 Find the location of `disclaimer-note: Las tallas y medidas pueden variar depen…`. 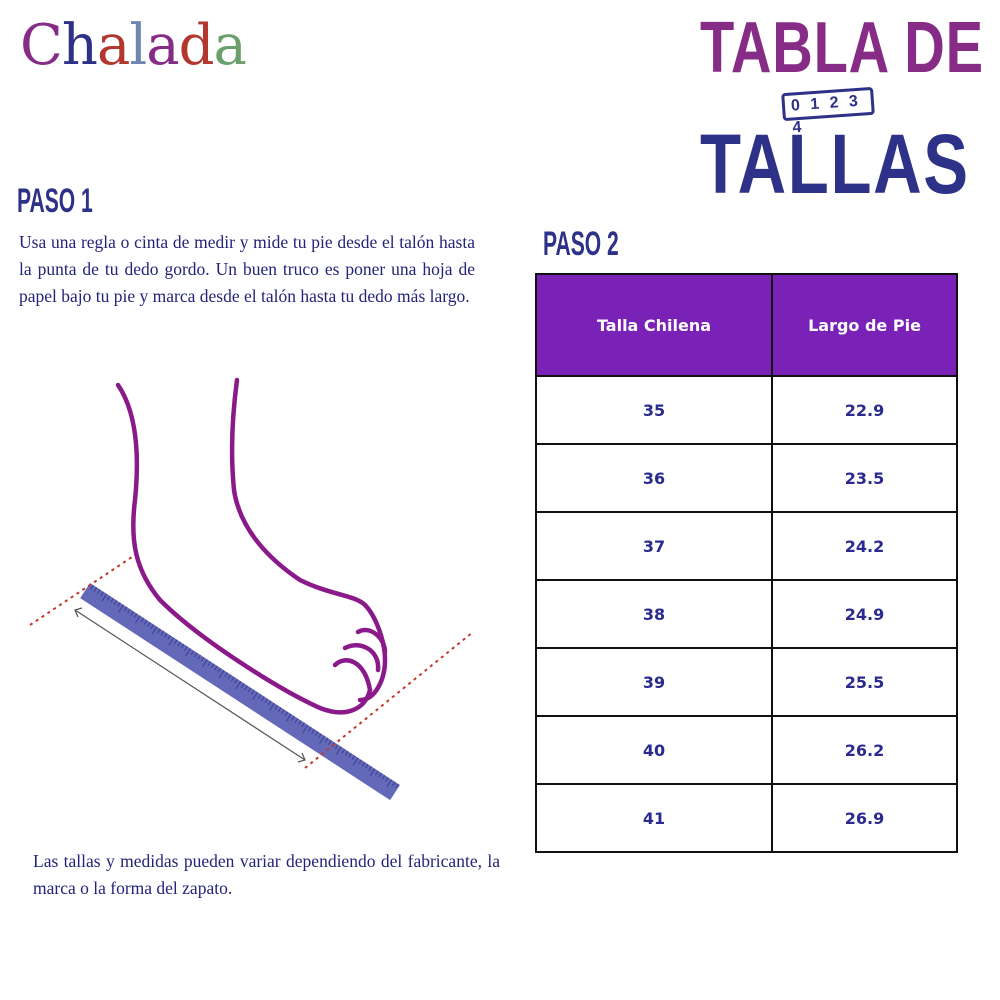

disclaimer-note: Las tallas y medidas pueden variar depen… is located at coordinates (266, 874).